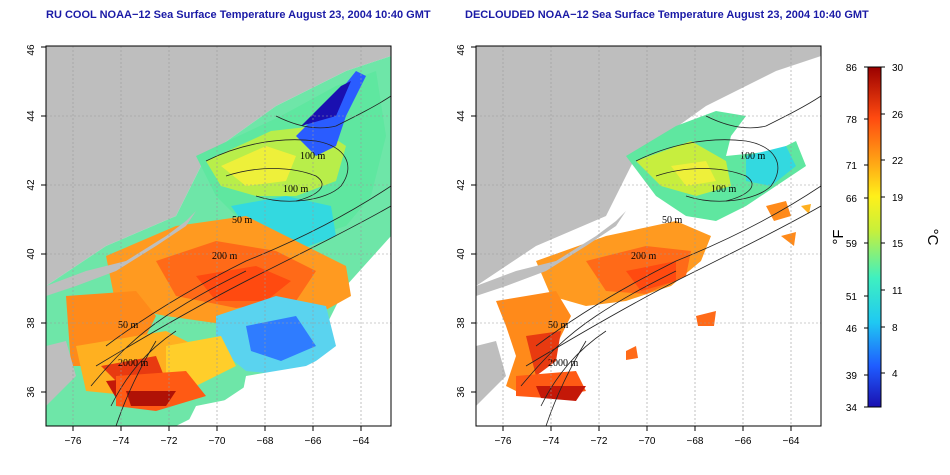 This screenshot has height=475, width=950. I want to click on colorbar-gradient, so click(874, 237).